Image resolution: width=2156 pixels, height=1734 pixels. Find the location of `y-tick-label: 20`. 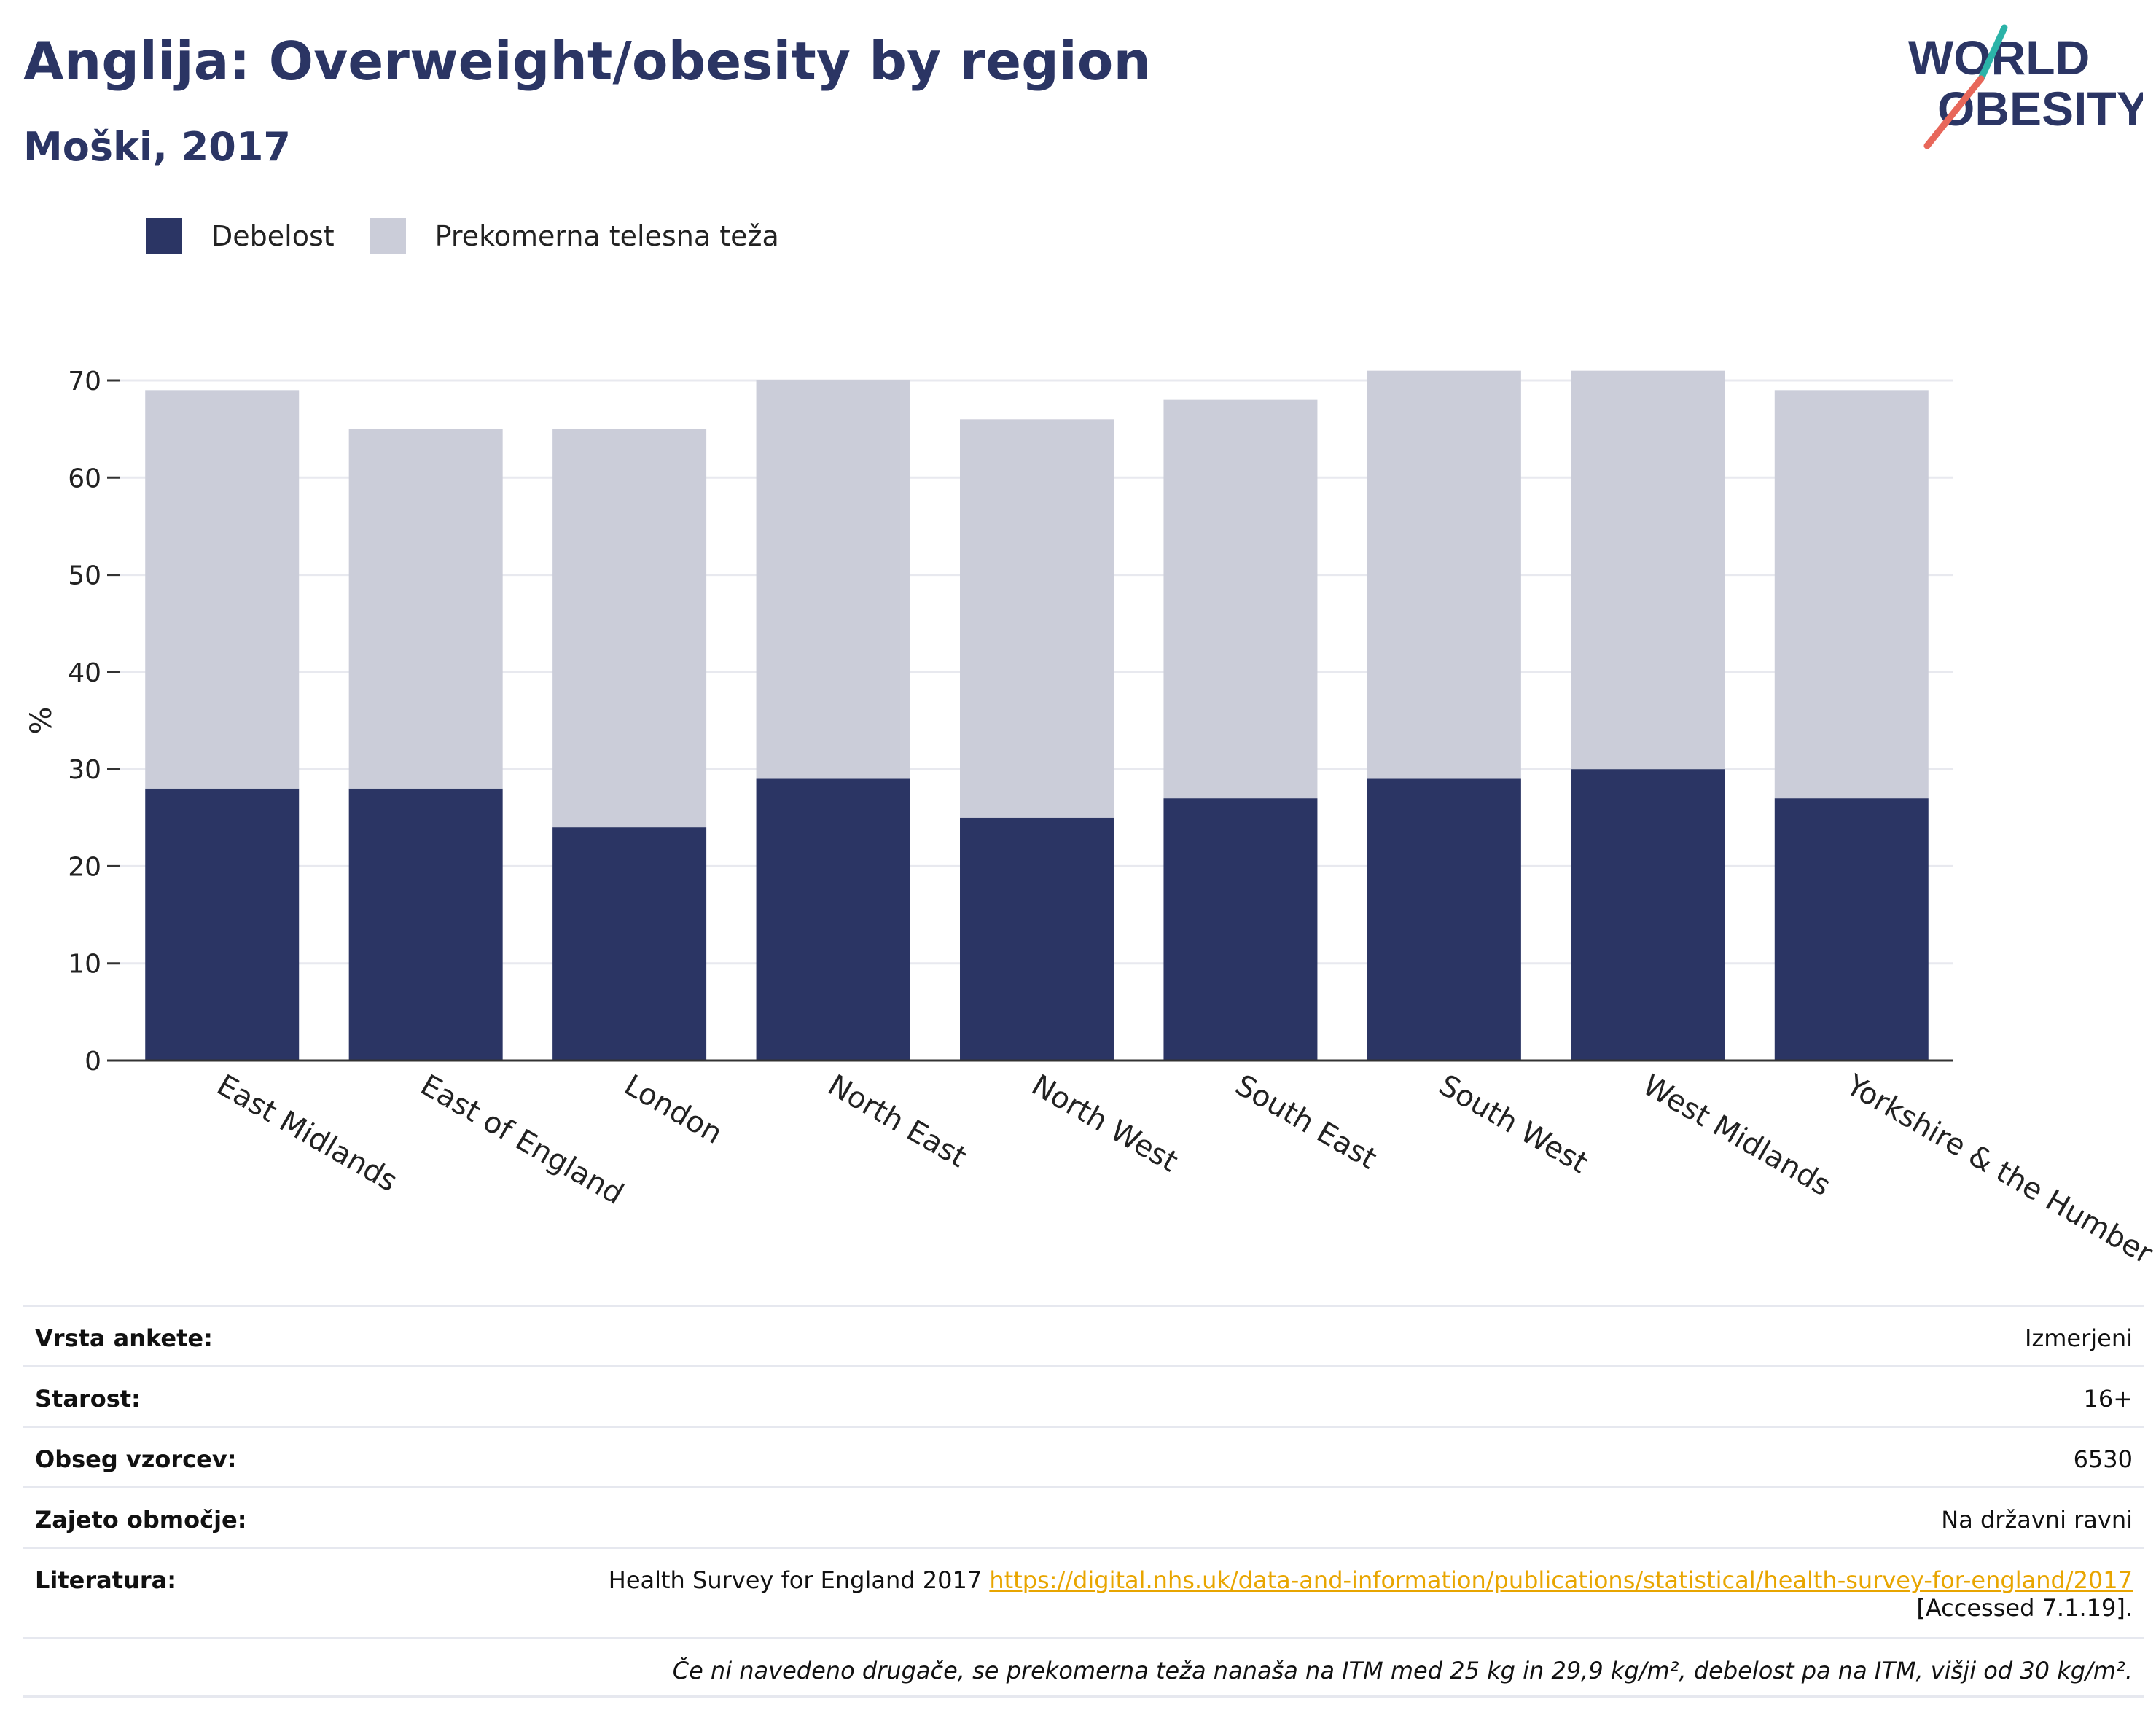

y-tick-label: 20 is located at coordinates (85, 867).